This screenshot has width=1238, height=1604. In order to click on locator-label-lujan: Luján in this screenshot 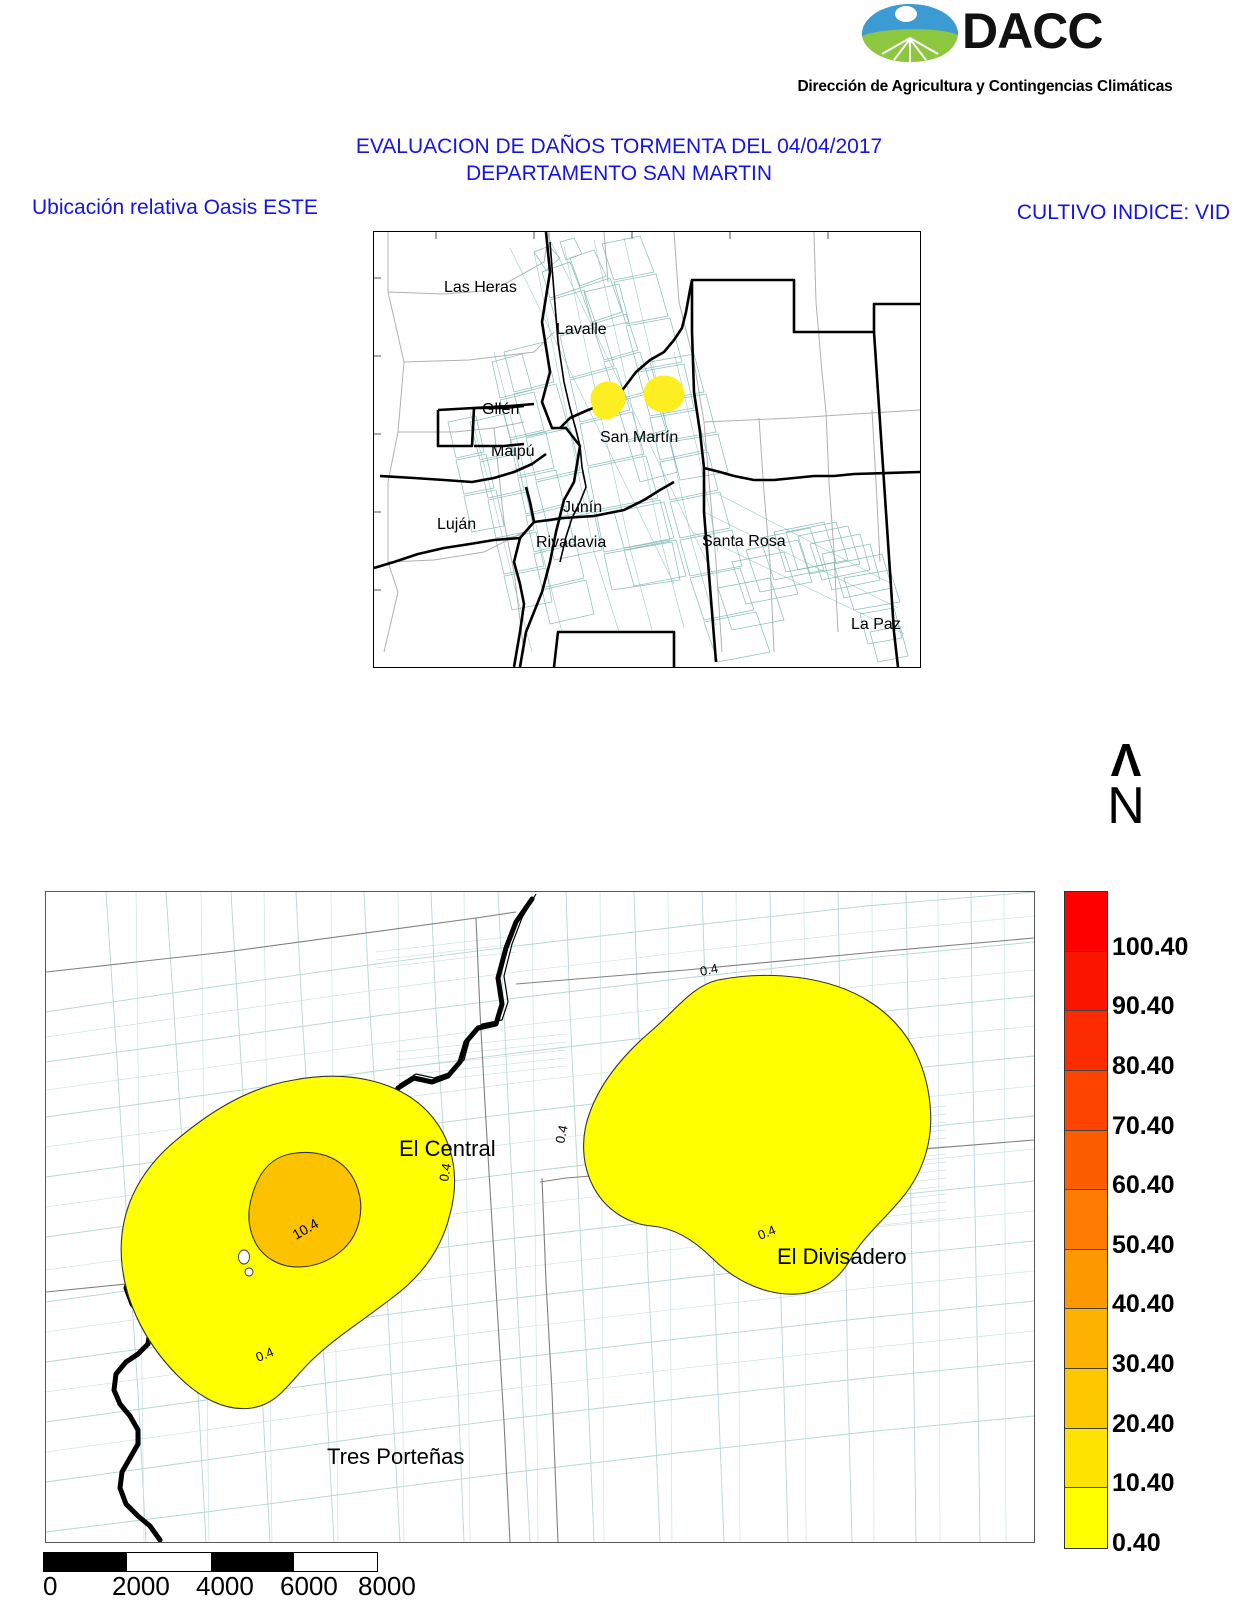, I will do `click(457, 524)`.